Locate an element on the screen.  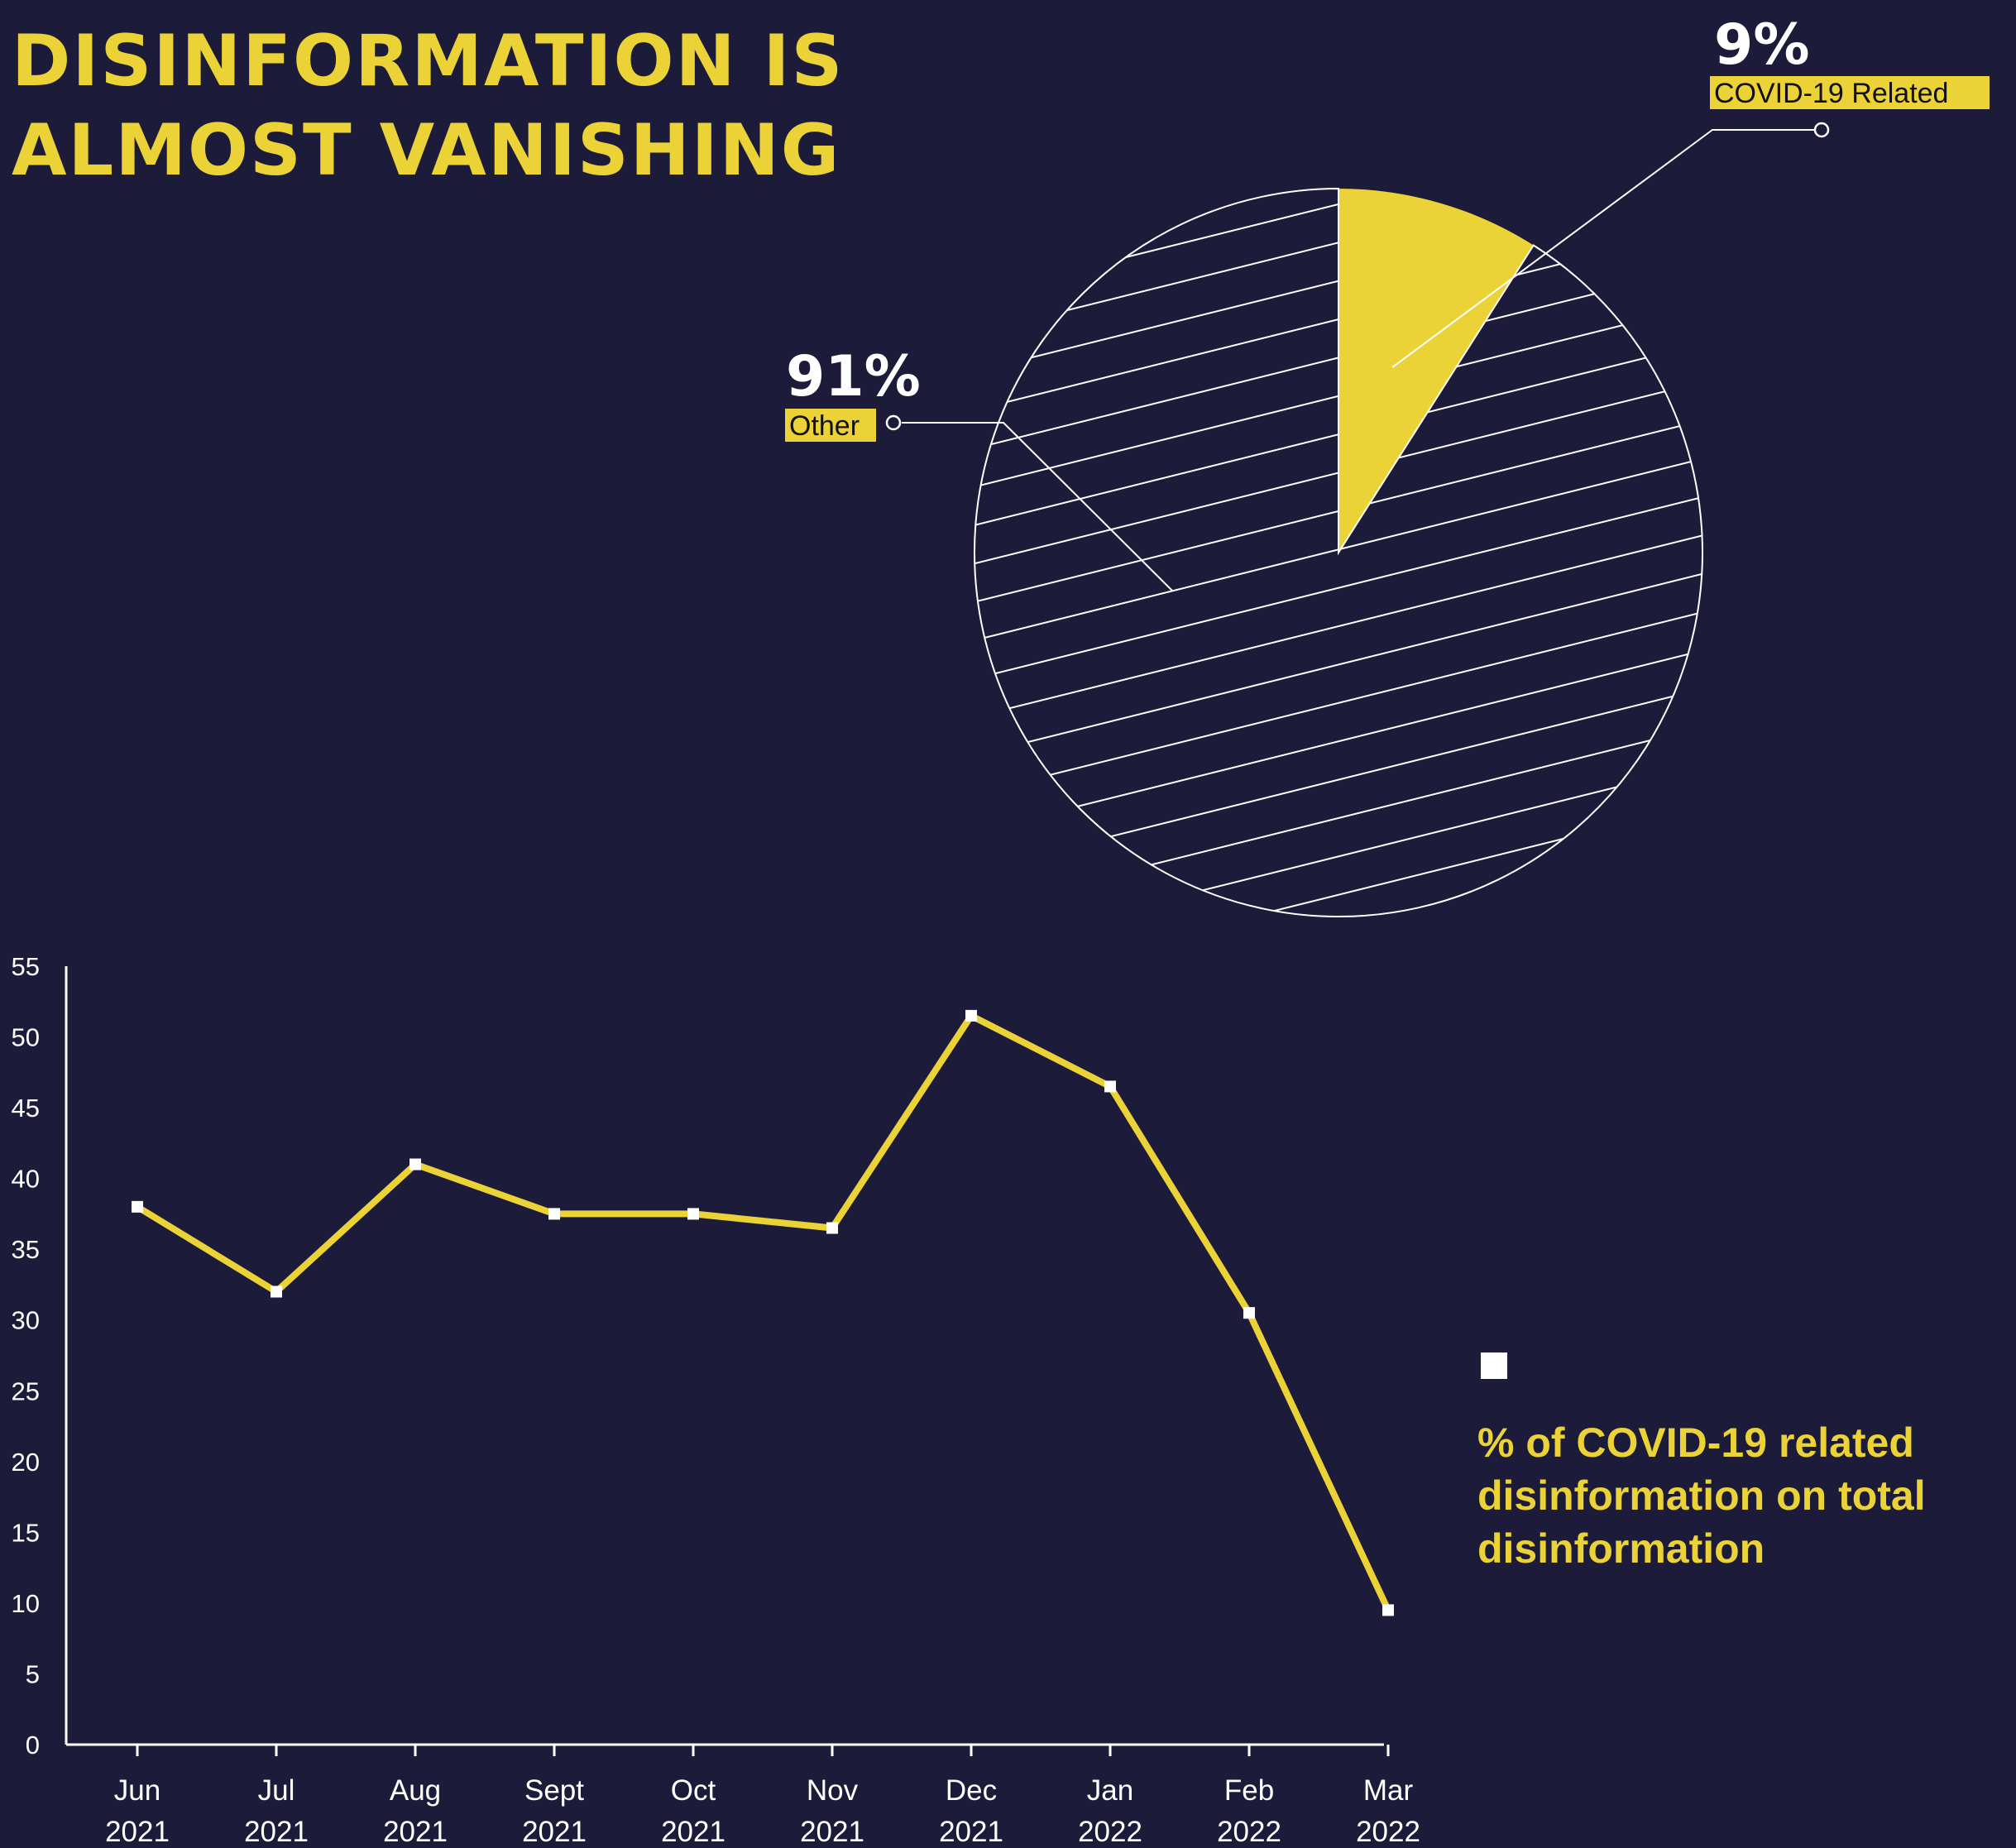
x-tick-label-month: Jun is located at coordinates (137, 1790).